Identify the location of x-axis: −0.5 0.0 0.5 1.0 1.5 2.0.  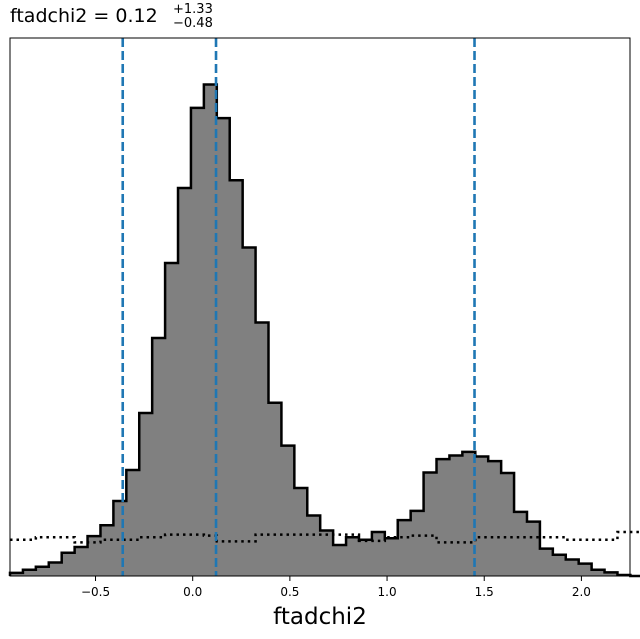
(336, 587).